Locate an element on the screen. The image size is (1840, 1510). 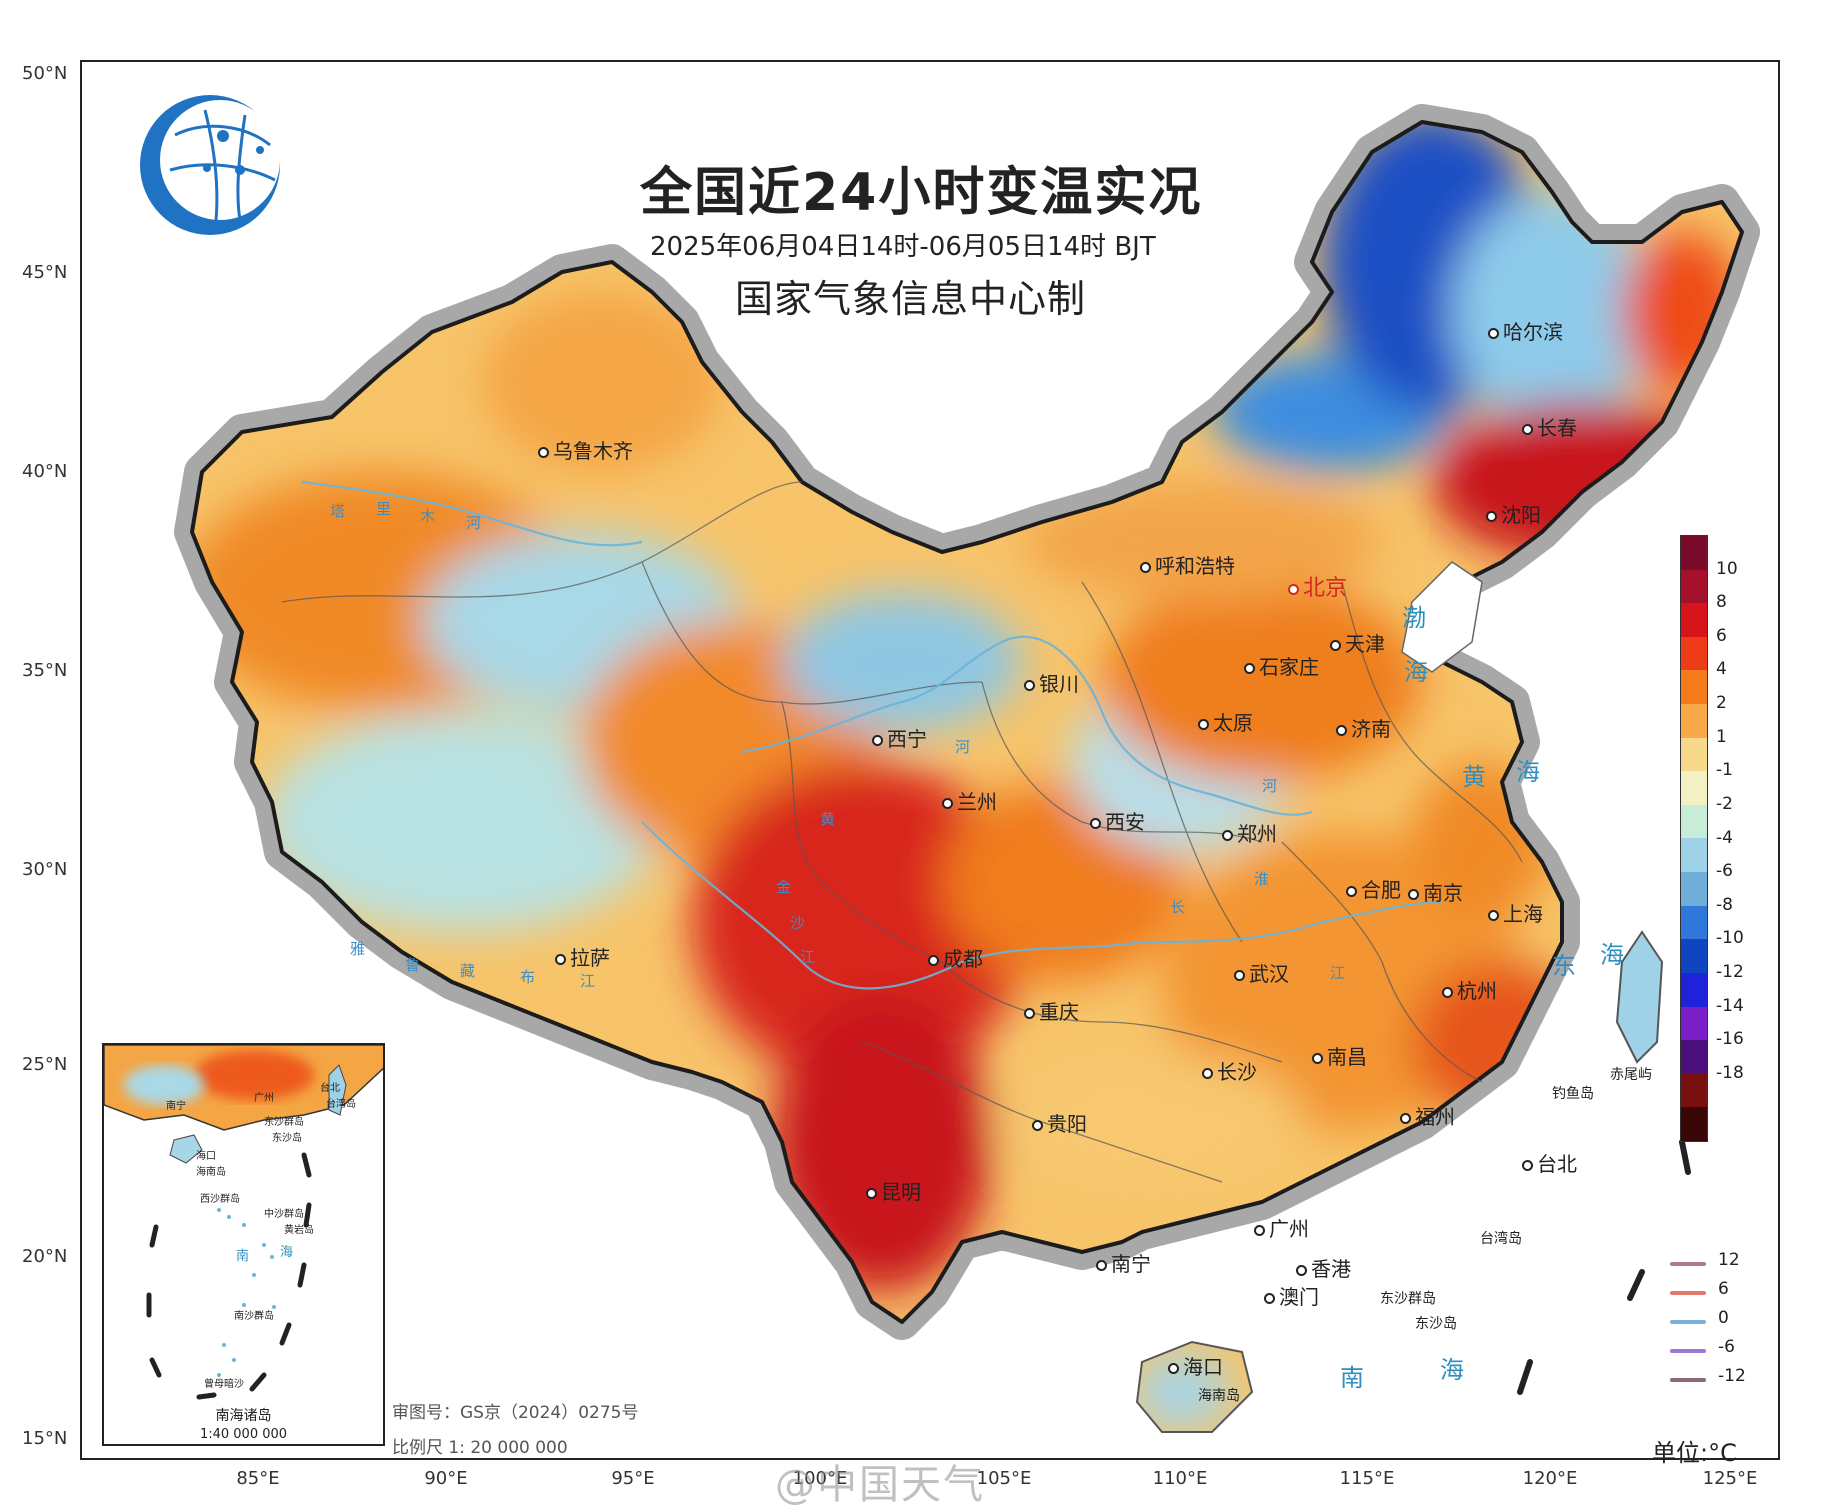
sea-label-nan: 南 is located at coordinates (1355, 1378).